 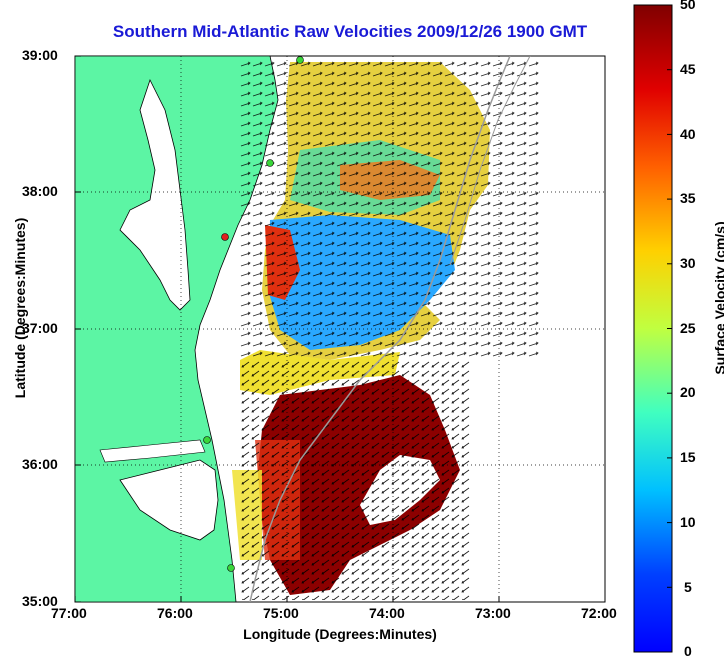 What do you see at coordinates (40, 464) in the screenshot?
I see `y-tick-label: 36:00` at bounding box center [40, 464].